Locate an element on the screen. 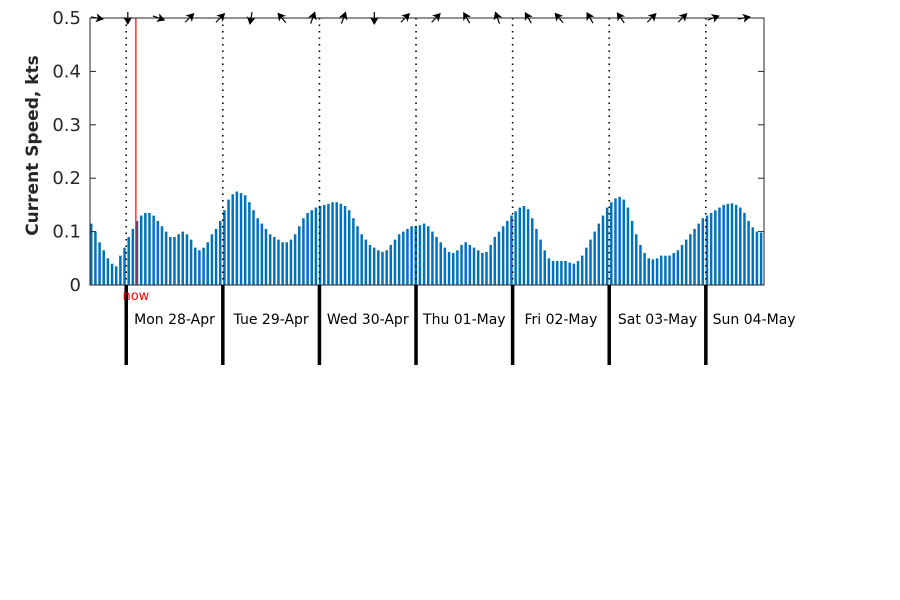  day-label: Thu 01-May is located at coordinates (464, 320).